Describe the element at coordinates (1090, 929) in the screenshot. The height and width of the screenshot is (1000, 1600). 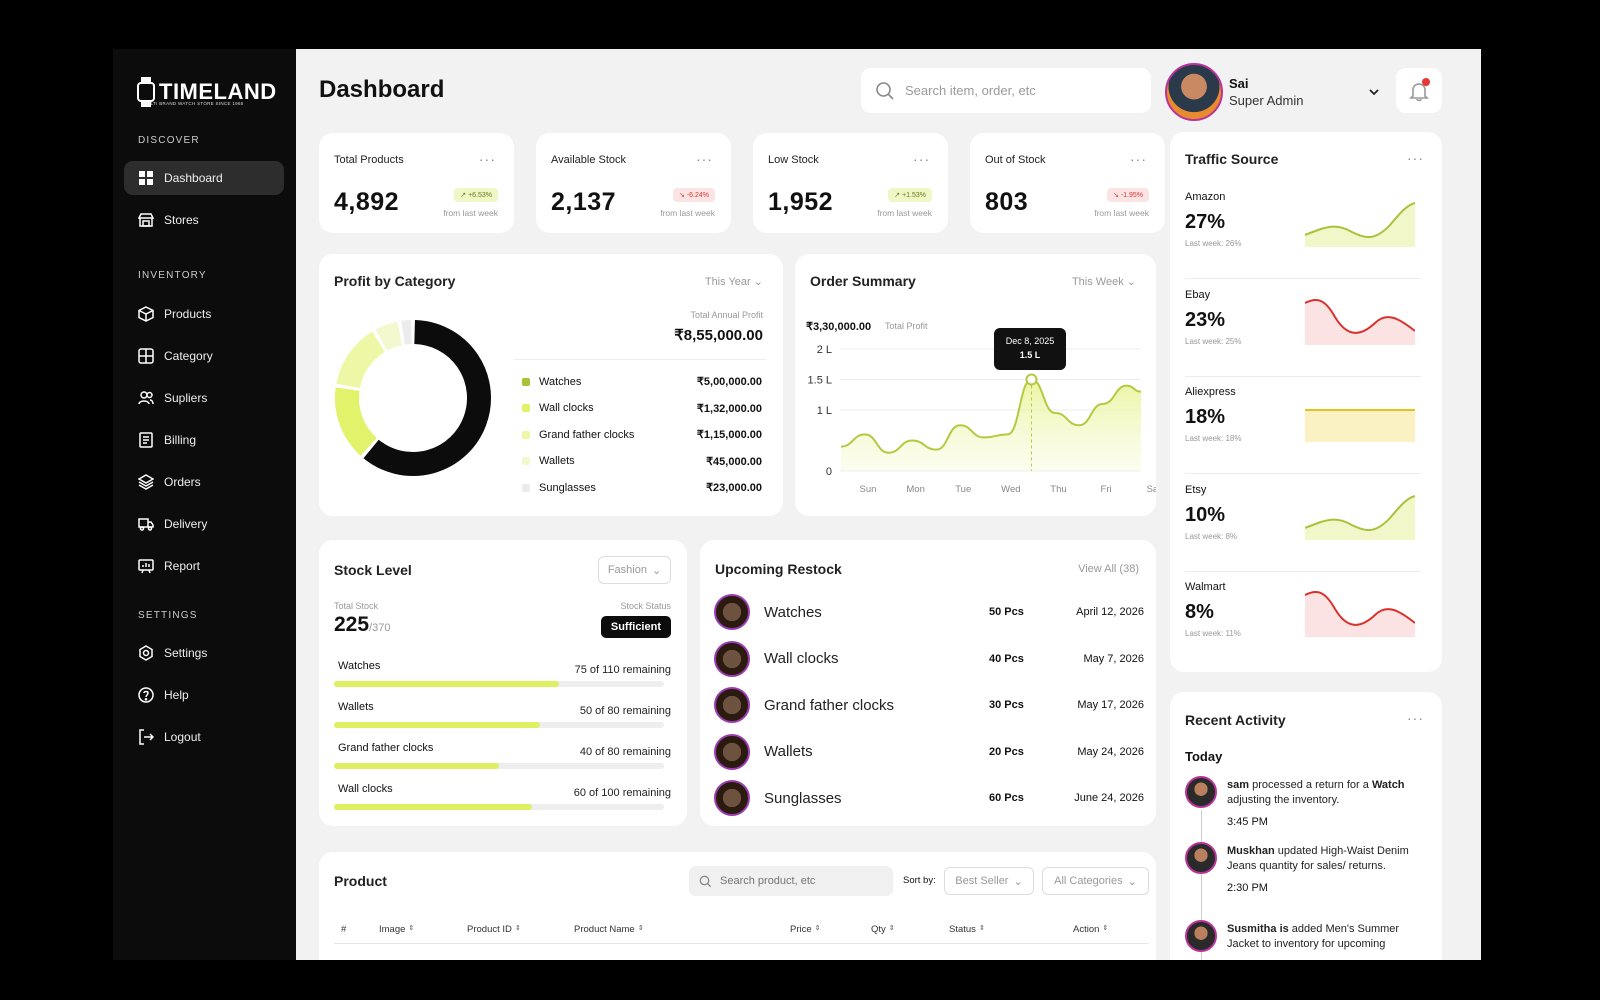
I see `column-header: Action ⇕` at that location.